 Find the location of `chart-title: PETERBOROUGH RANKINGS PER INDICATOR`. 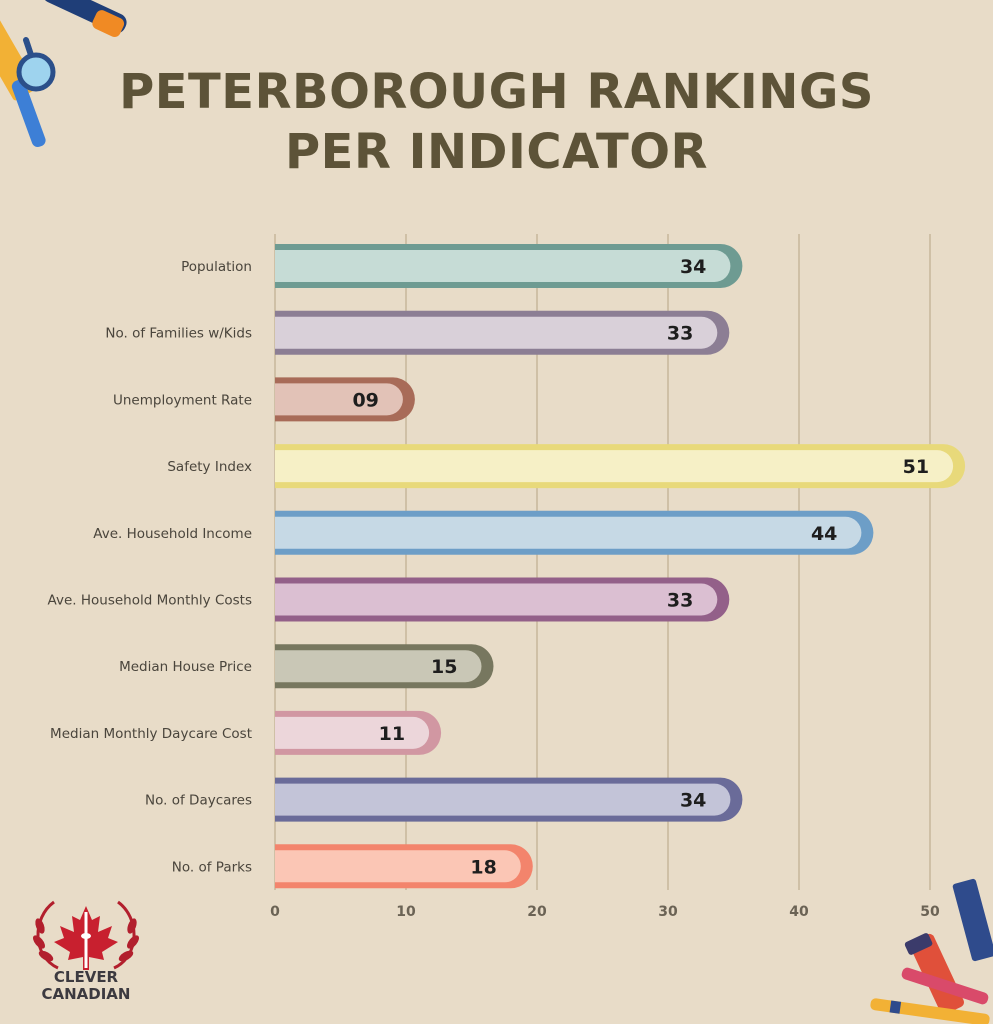

chart-title: PETERBOROUGH RANKINGS PER INDICATOR is located at coordinates (496, 122).